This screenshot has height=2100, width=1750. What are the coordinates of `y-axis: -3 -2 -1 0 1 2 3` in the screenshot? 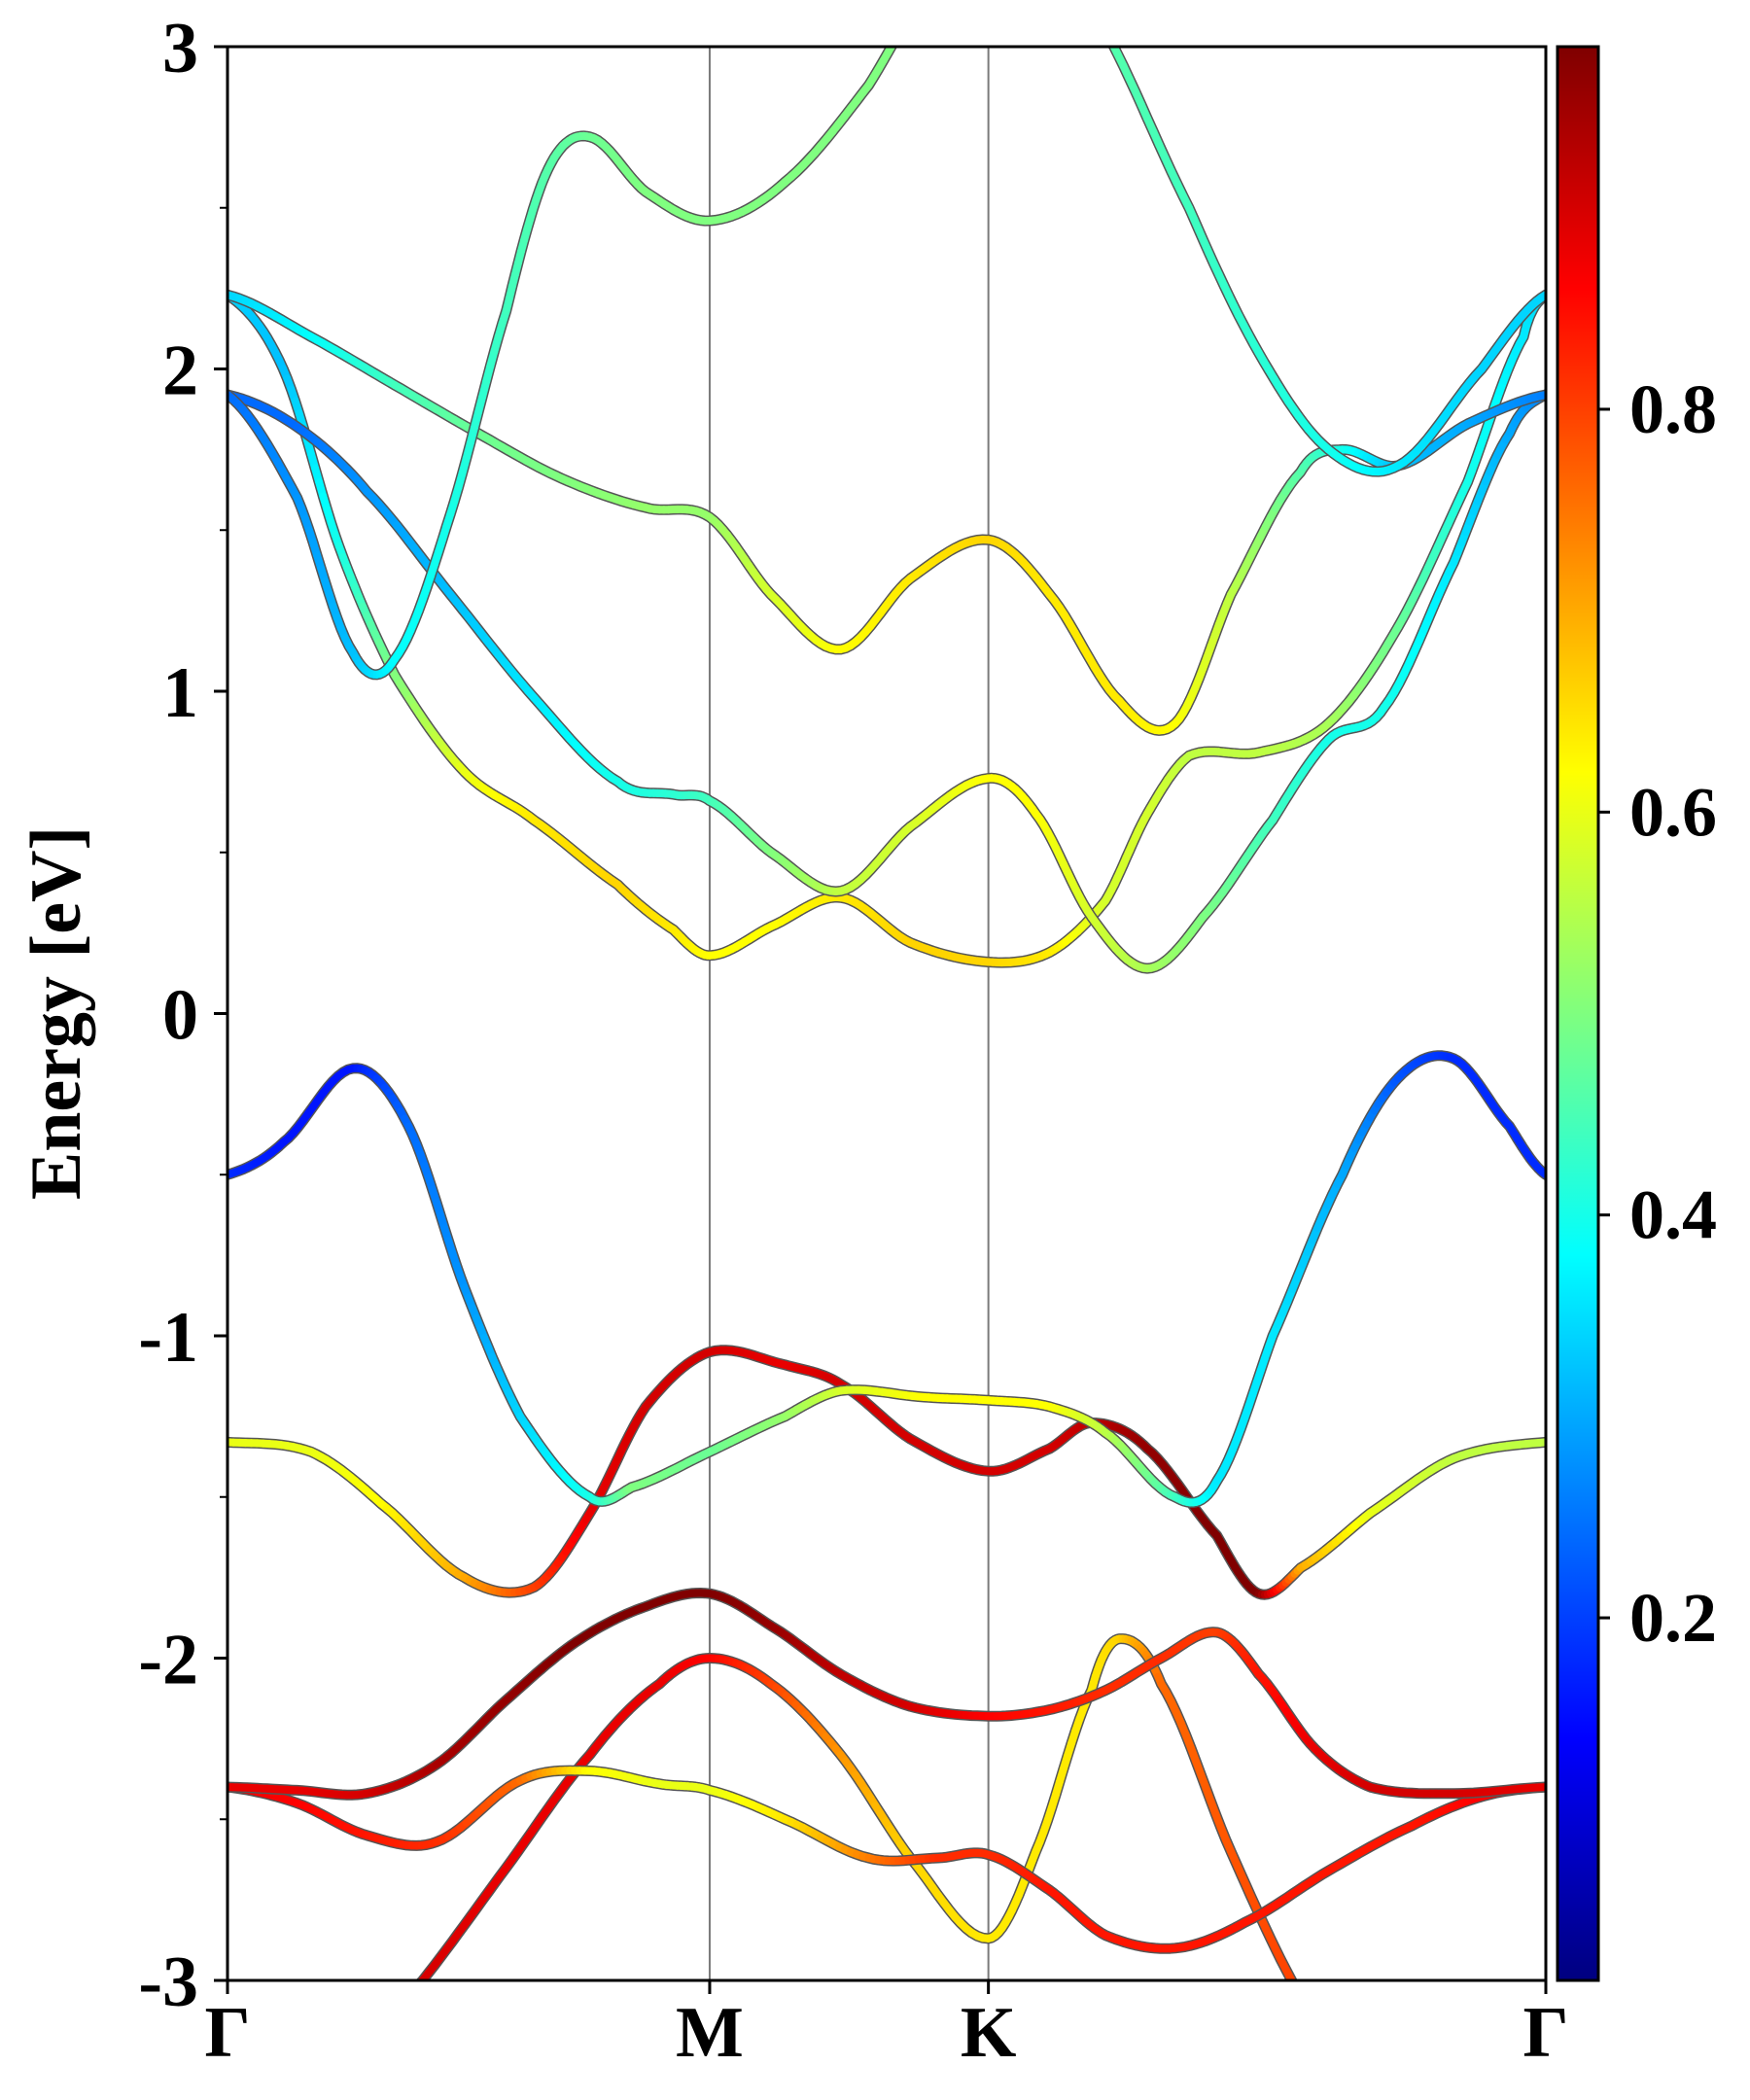 It's located at (183, 1015).